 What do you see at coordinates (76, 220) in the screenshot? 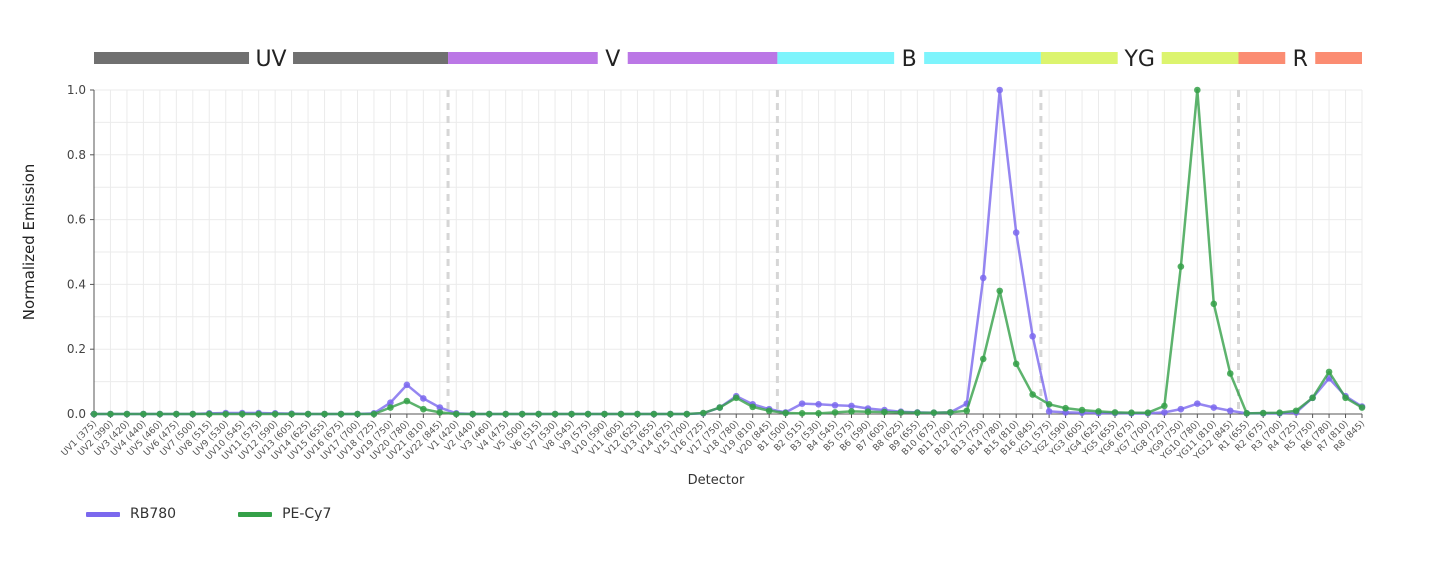
I see `y-tick-label: 0.6` at bounding box center [76, 220].